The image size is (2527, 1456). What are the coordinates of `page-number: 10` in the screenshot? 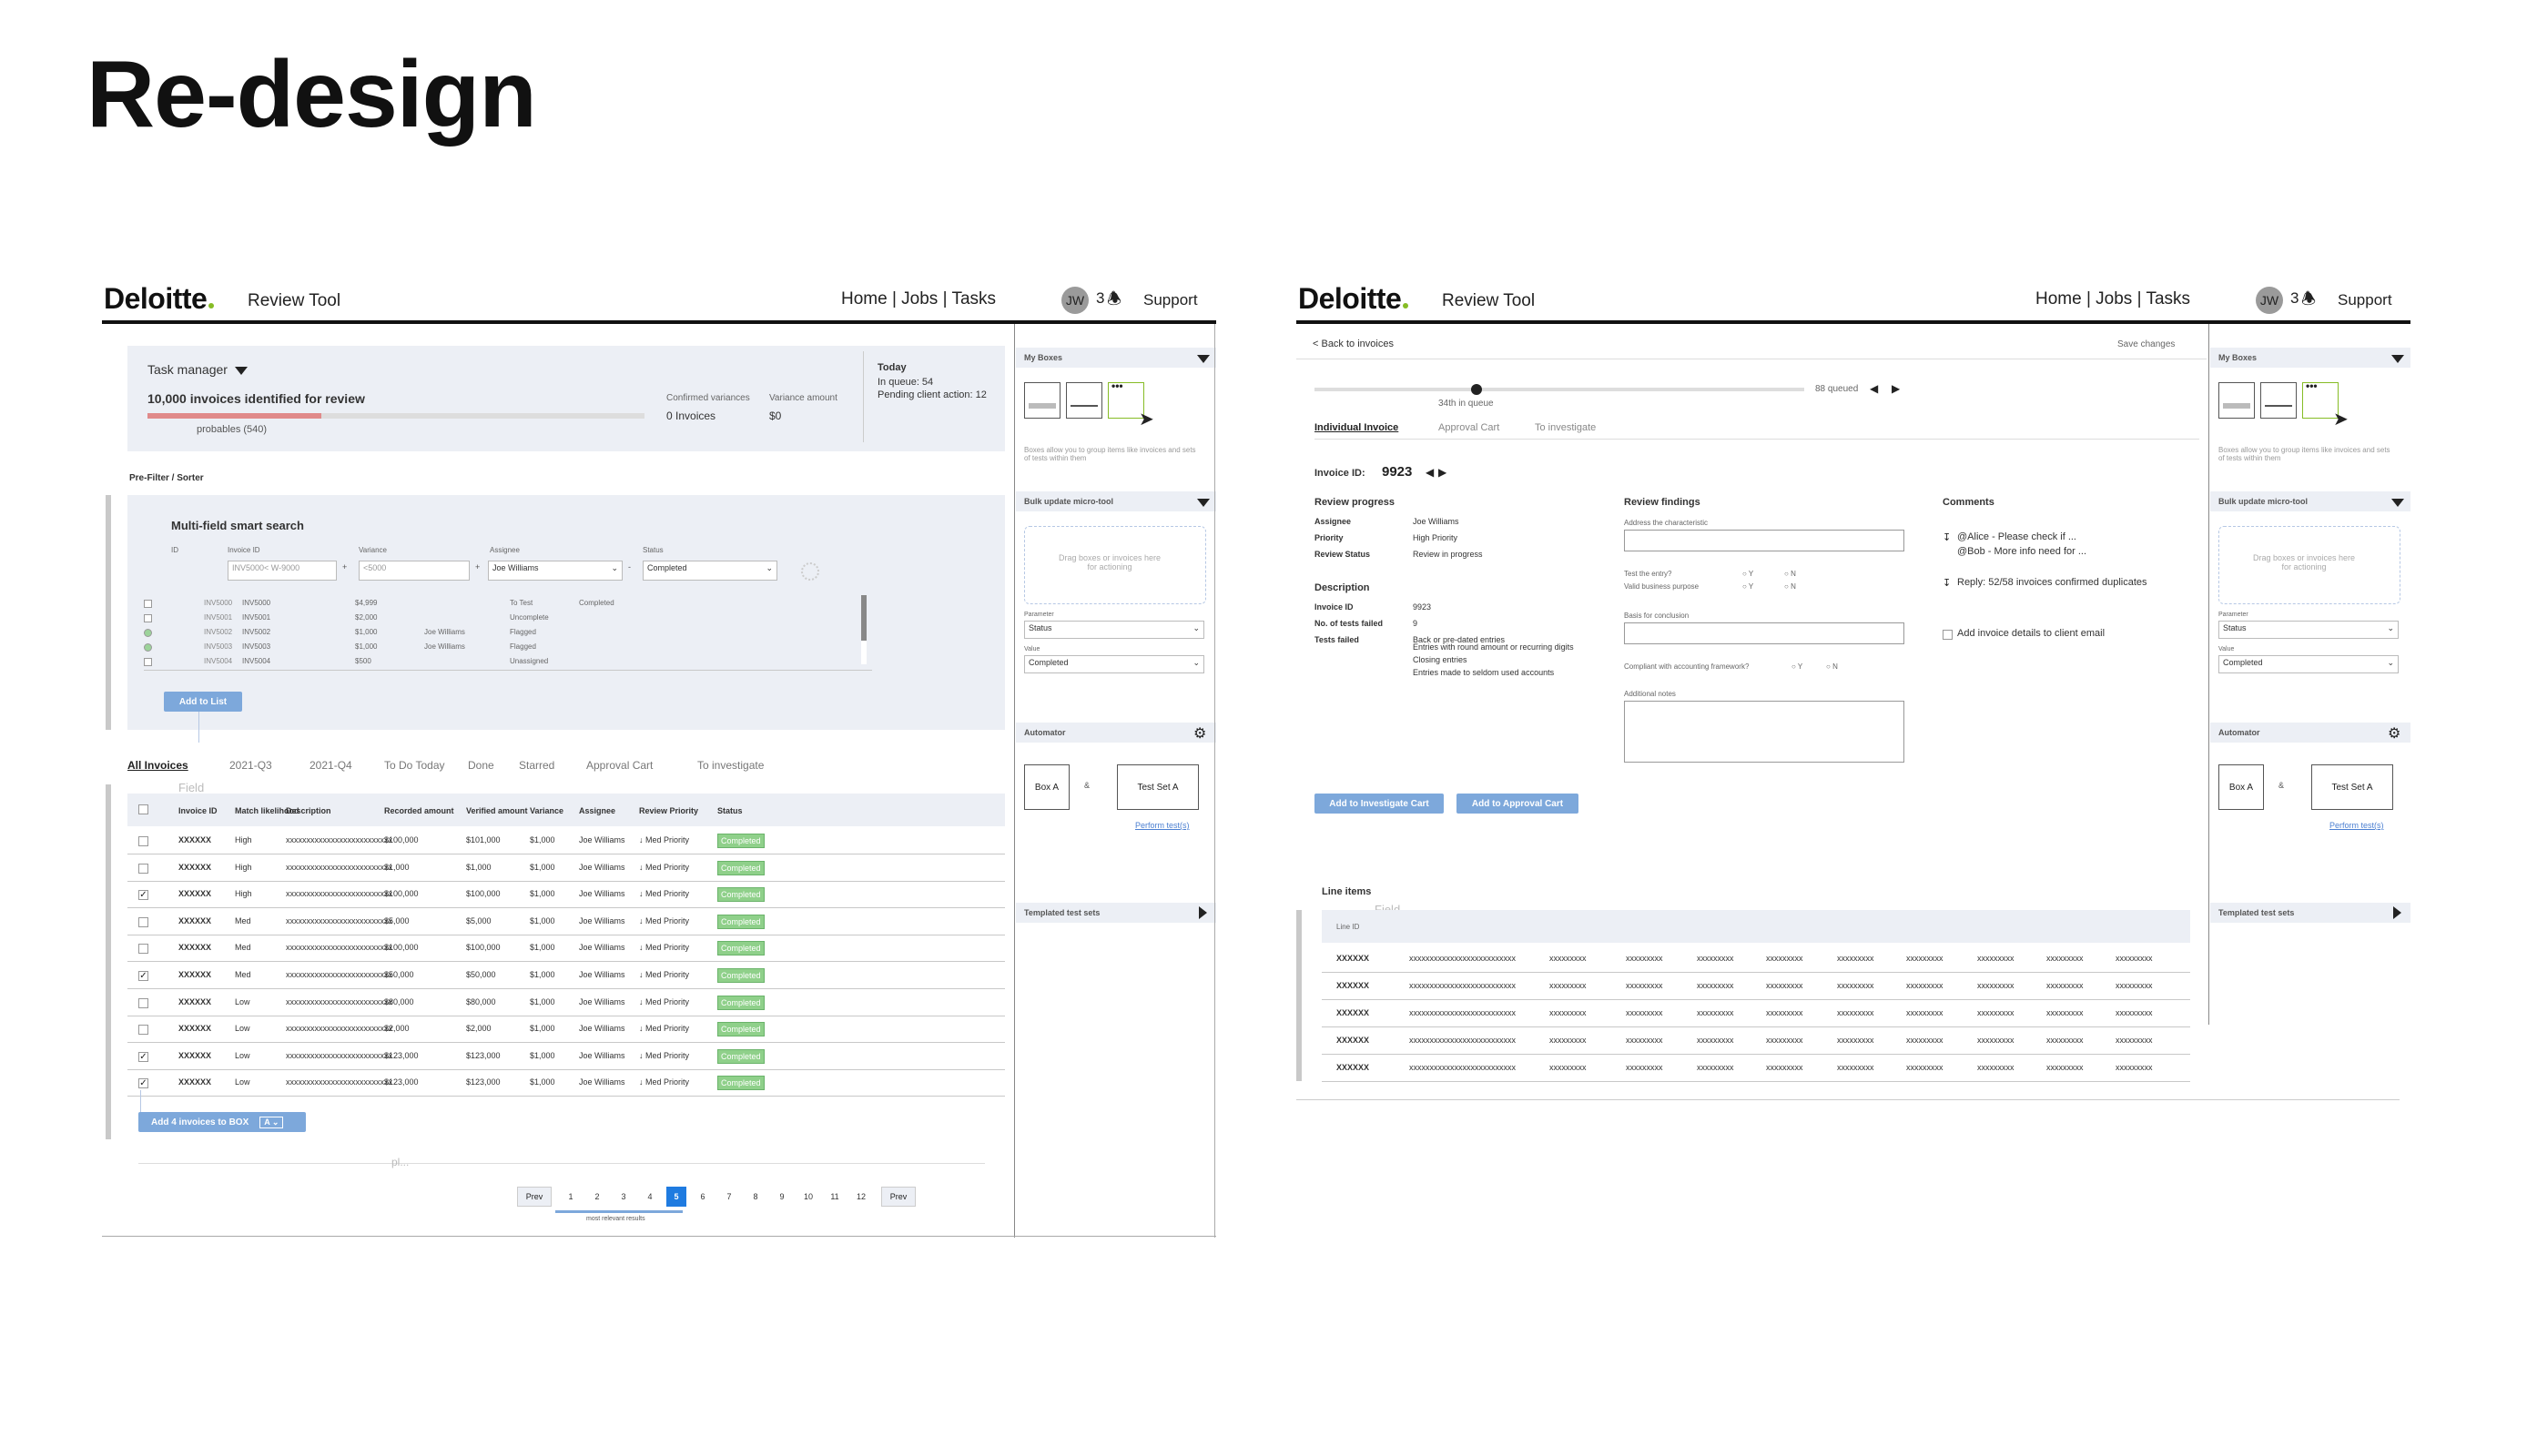 It's located at (808, 1197).